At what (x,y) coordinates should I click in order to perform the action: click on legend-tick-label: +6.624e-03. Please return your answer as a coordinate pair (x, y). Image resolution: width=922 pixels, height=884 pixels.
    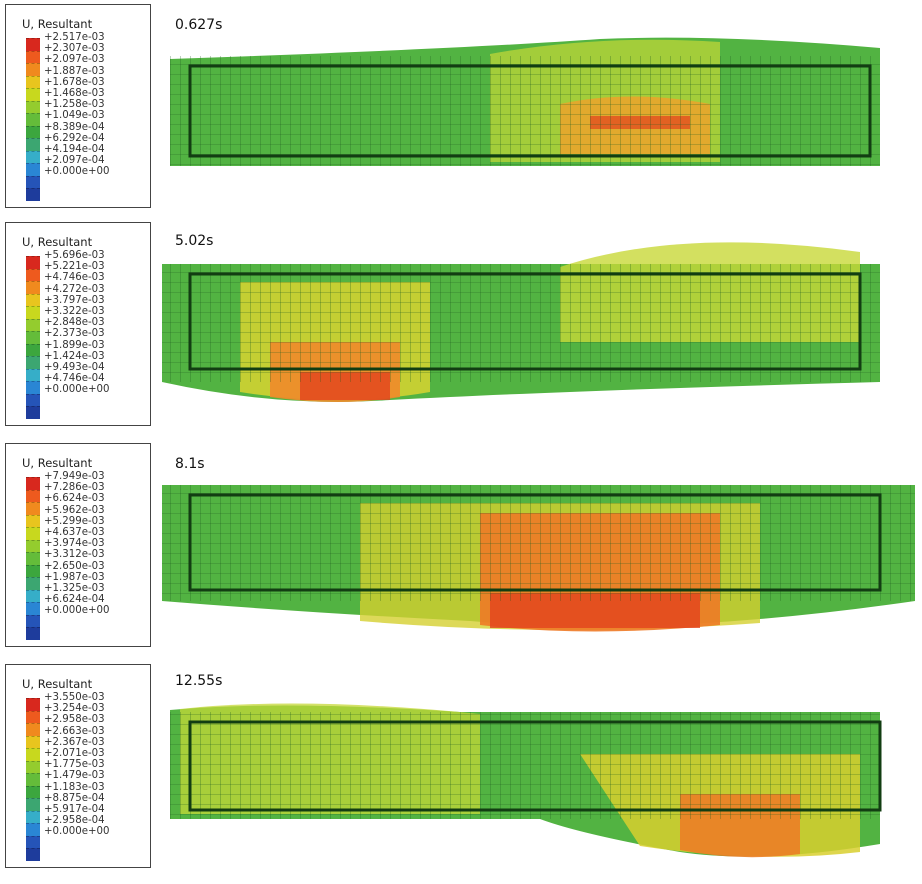
    Looking at the image, I should click on (74, 499).